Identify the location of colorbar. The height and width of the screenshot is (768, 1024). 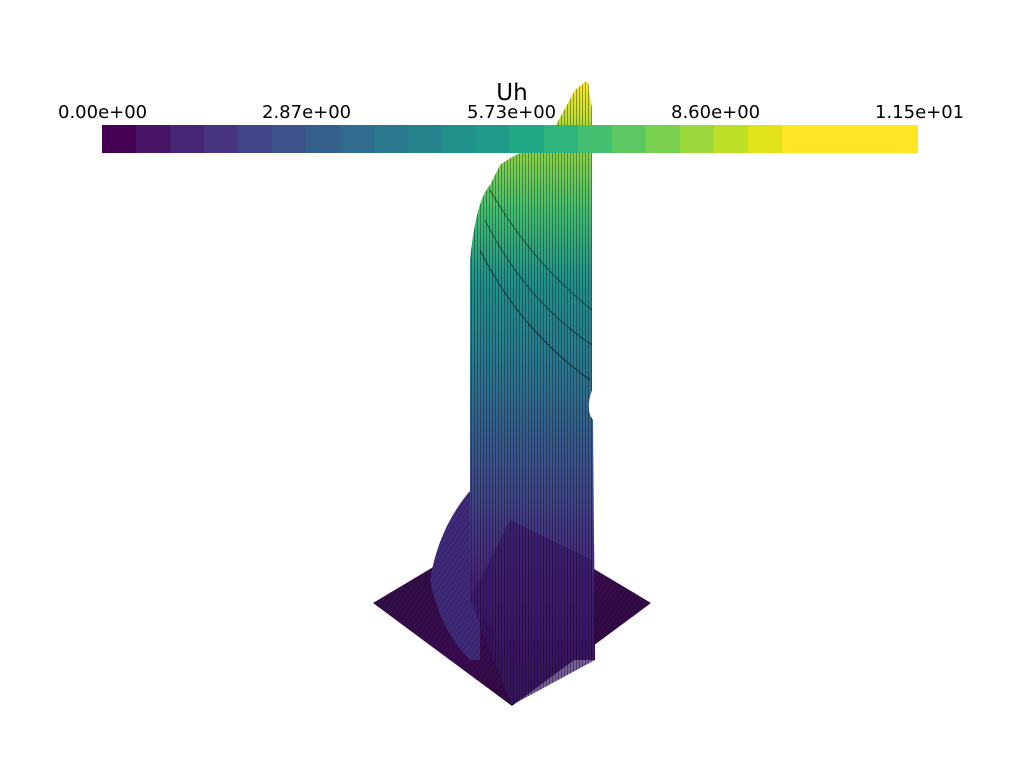
(510, 139).